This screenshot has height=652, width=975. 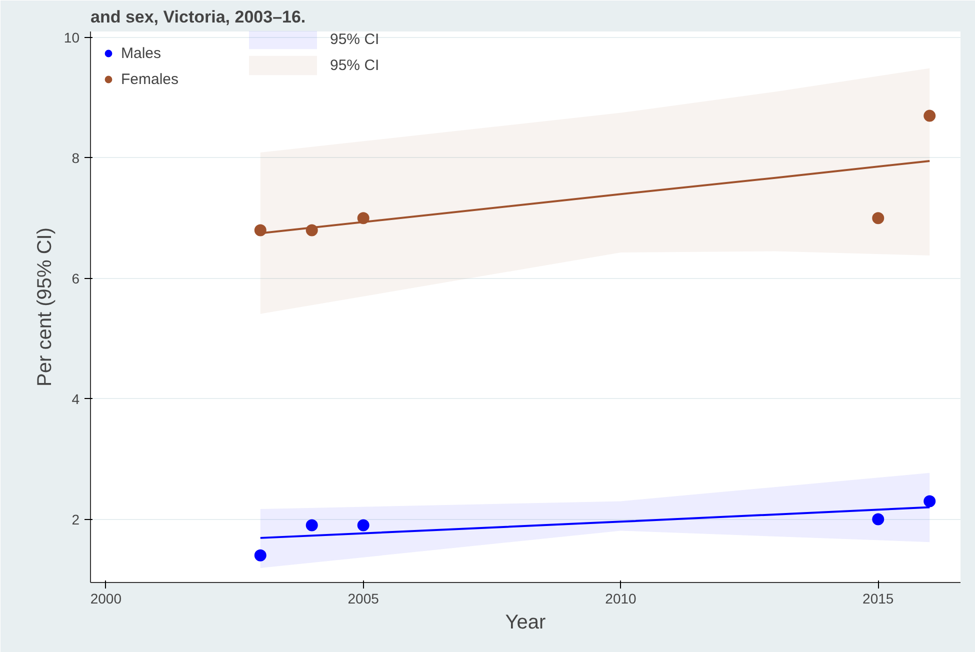 I want to click on legend-label: Males, so click(x=141, y=53).